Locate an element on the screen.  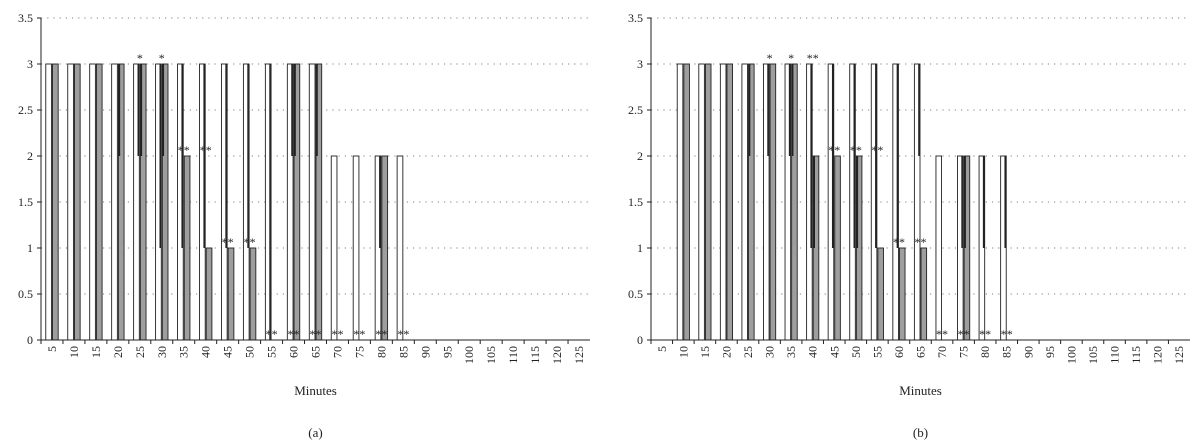
y-tick-label: 1.5 is located at coordinates (635, 202).